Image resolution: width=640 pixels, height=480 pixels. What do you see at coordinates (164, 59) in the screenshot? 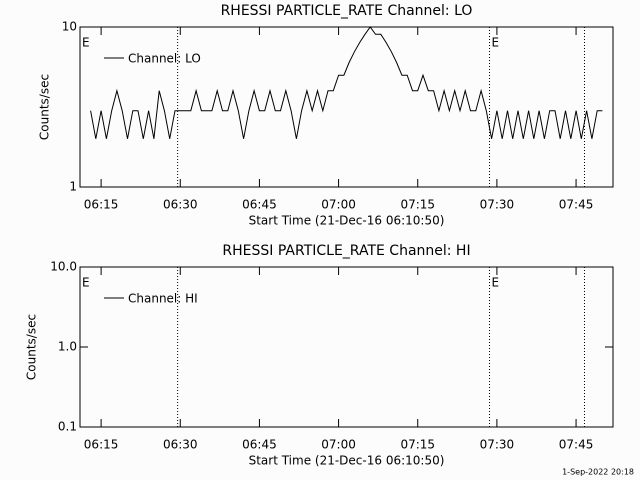
I see `legend-label: Channel: LO` at bounding box center [164, 59].